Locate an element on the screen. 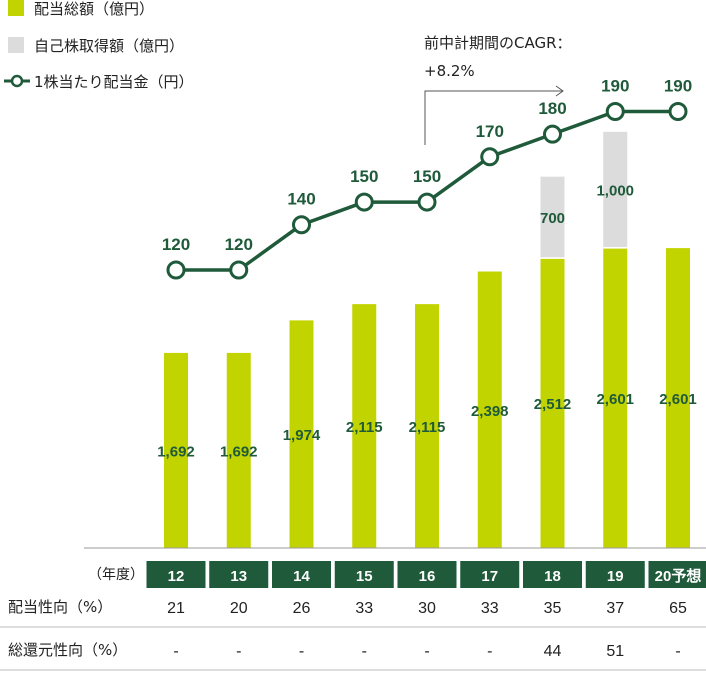 The height and width of the screenshot is (673, 706). year-label: 14 is located at coordinates (301, 576).